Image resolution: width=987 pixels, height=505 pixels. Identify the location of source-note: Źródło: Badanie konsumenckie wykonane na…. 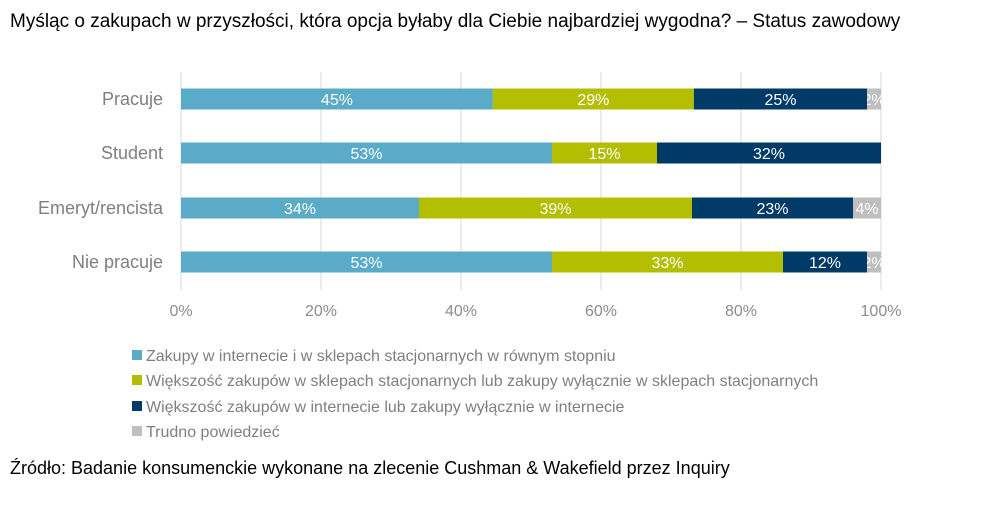
(370, 468).